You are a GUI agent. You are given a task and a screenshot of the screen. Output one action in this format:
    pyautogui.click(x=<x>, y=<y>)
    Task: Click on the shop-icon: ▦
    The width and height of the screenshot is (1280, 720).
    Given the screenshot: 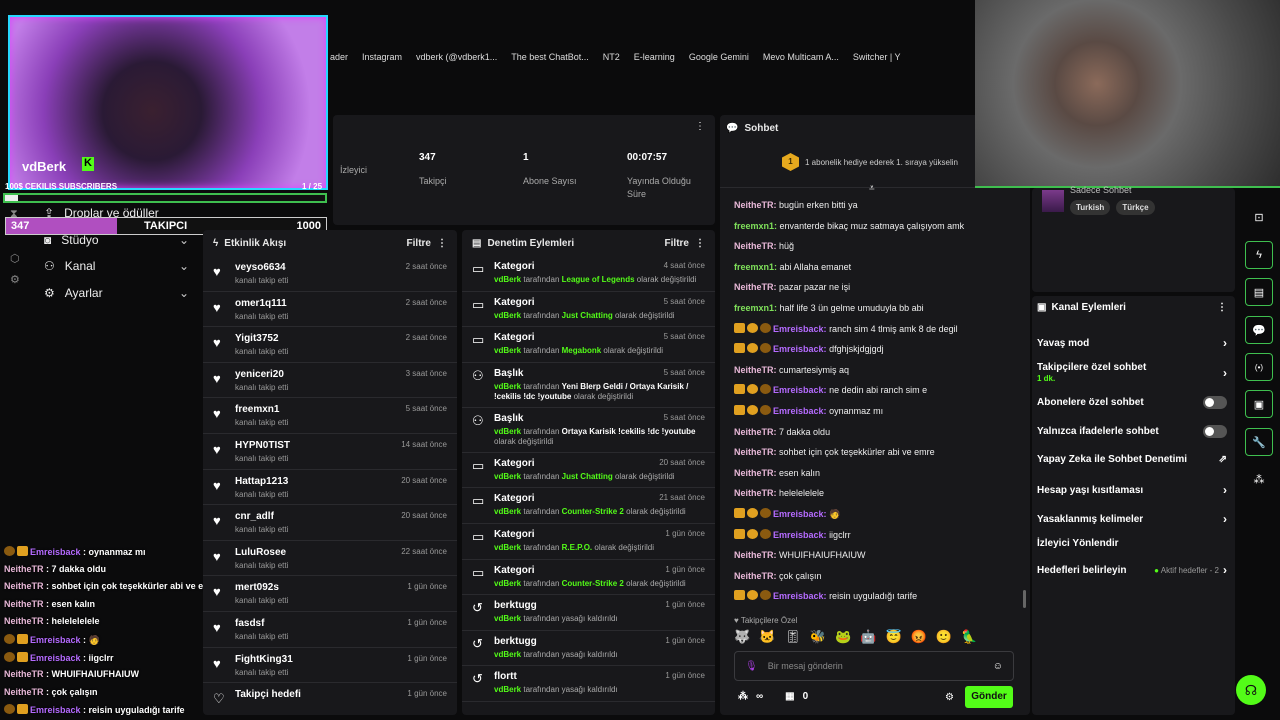 What is the action you would take?
    pyautogui.click(x=790, y=696)
    